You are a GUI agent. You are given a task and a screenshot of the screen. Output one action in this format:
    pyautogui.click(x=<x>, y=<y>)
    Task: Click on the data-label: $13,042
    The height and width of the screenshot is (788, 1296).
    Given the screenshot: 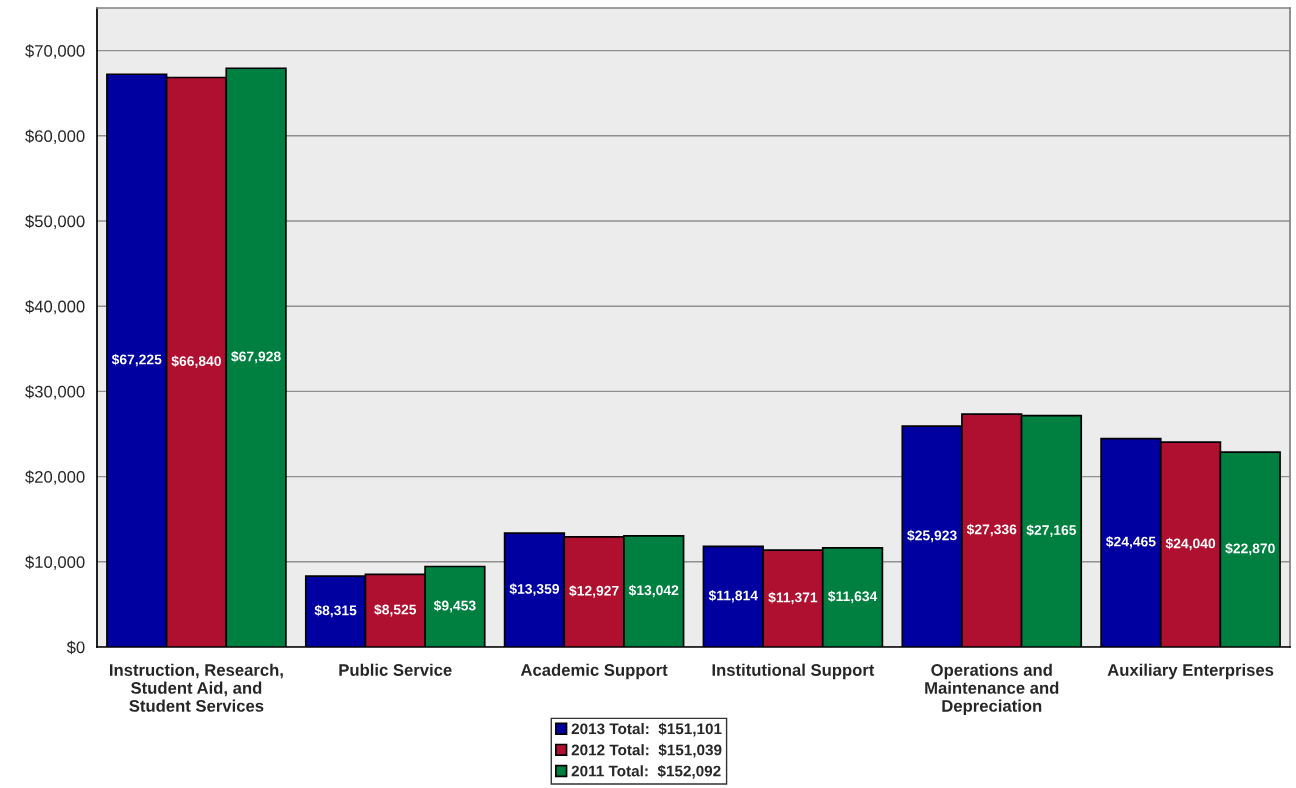 What is the action you would take?
    pyautogui.click(x=653, y=591)
    